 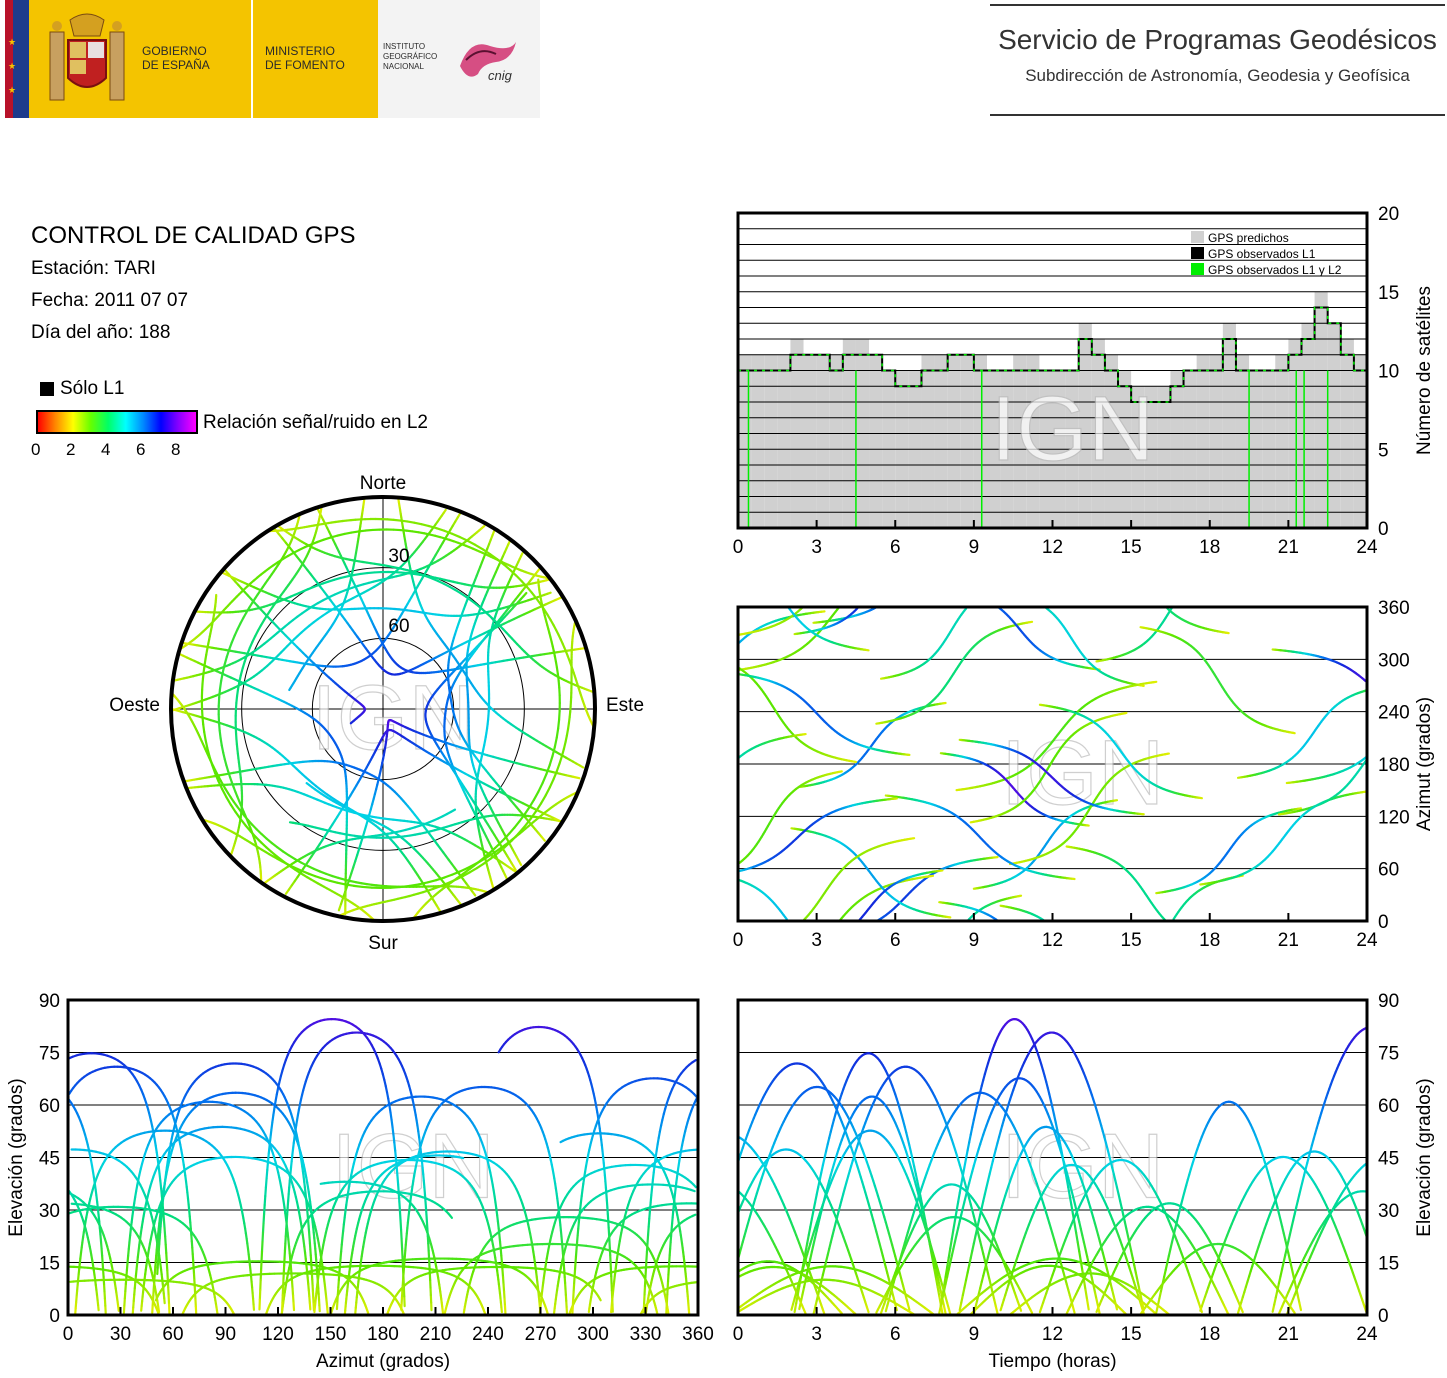 What do you see at coordinates (315, 422) in the screenshot?
I see `snr-label: Relación señal/ruido en L2` at bounding box center [315, 422].